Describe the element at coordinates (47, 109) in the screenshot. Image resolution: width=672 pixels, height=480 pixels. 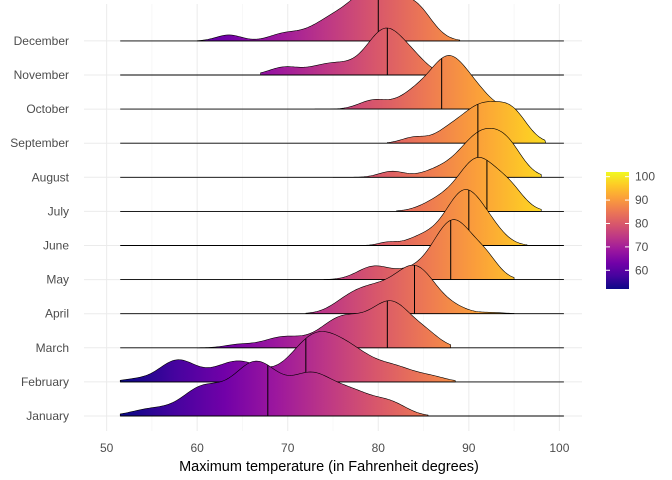
I see `y-tick-label: October` at that location.